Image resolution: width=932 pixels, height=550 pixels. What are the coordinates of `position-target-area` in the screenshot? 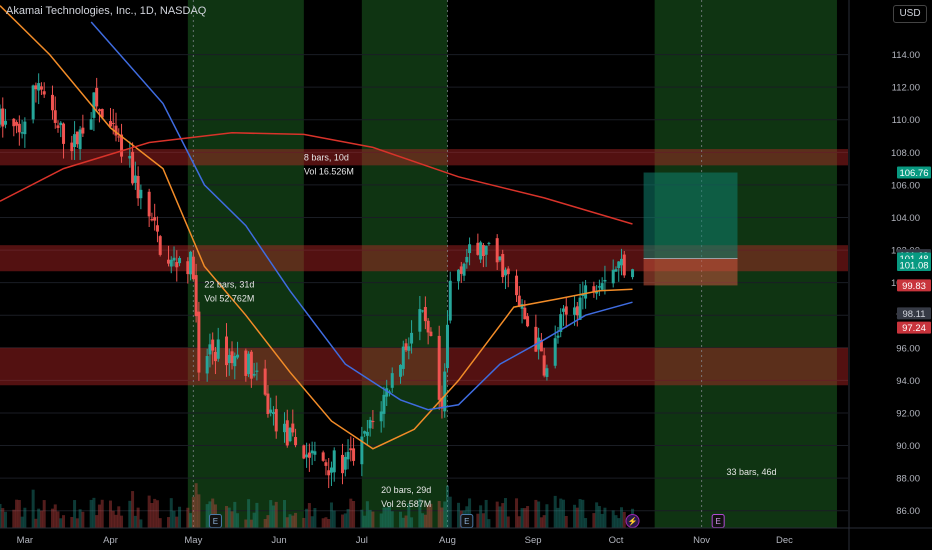 It's located at (690, 215).